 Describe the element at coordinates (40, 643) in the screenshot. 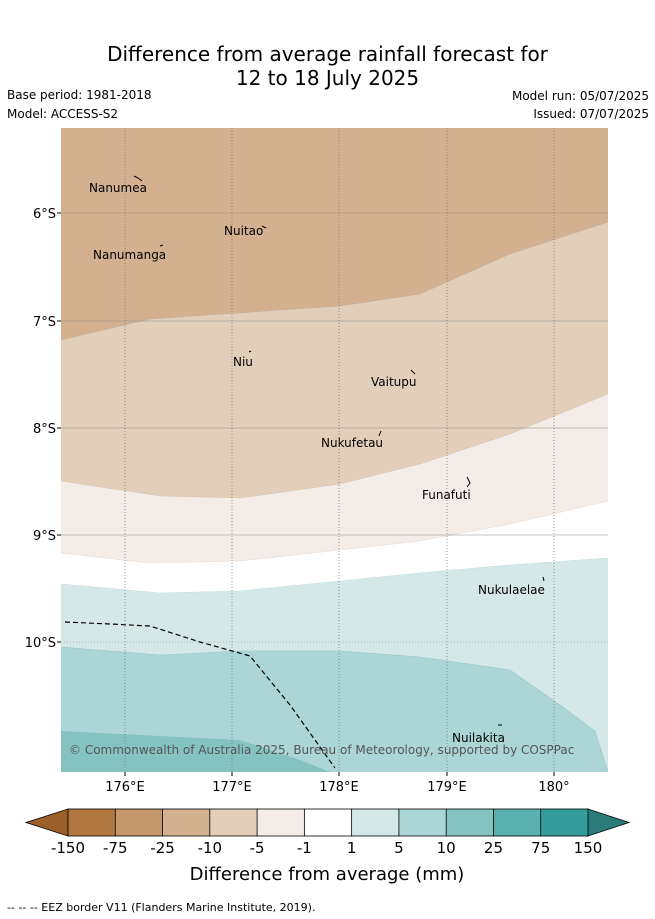

I see `latitude-label: 10°S` at that location.